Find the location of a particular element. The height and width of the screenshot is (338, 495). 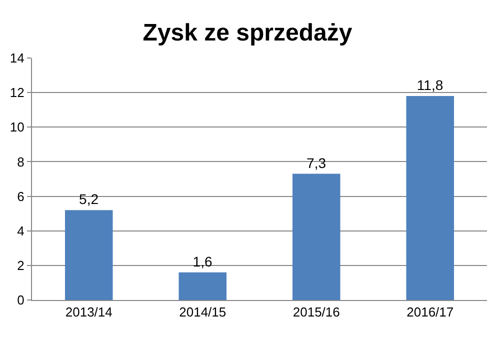

y-tick-label: 12 is located at coordinates (17, 92).